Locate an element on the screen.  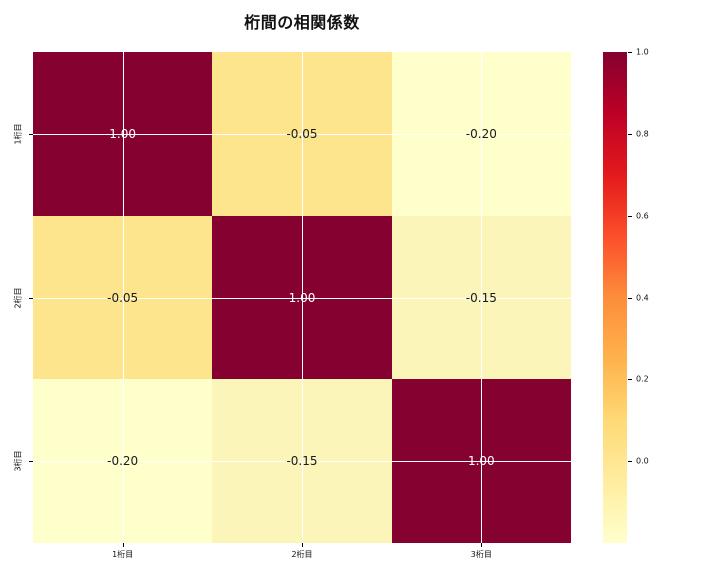
chart-title: 桁間の相関係数 is located at coordinates (302, 22).